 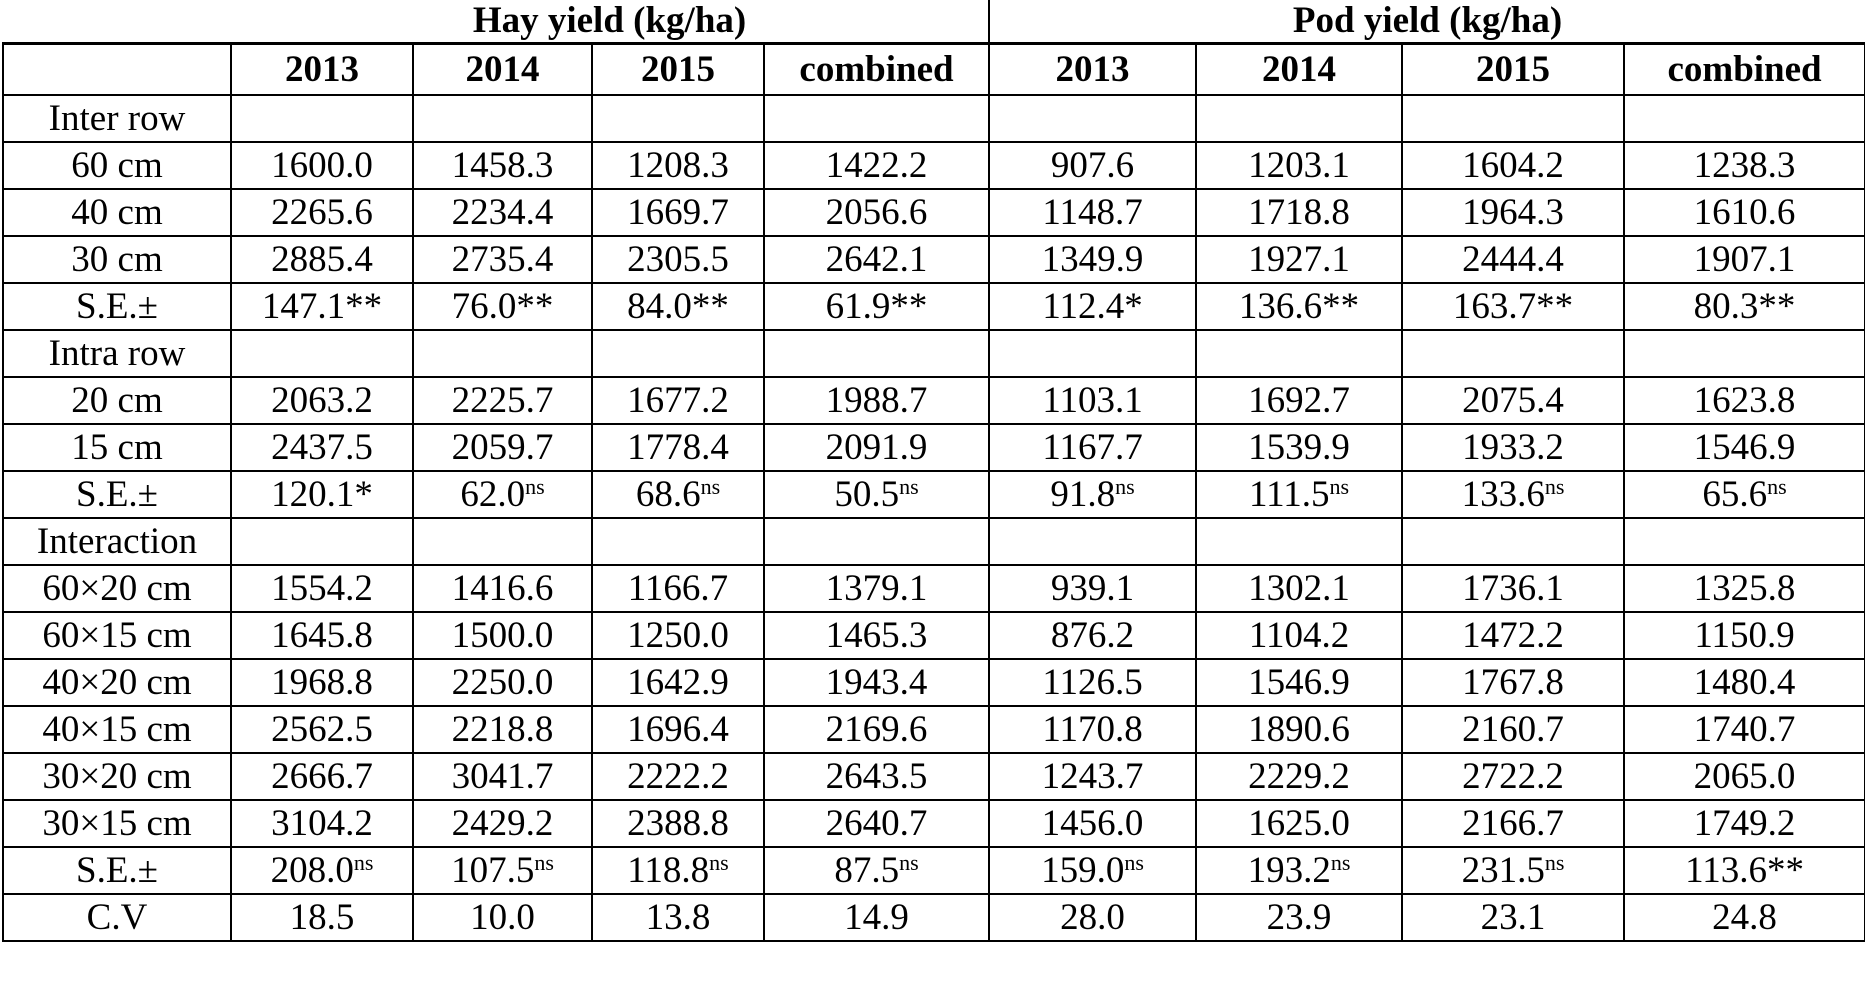 I want to click on table-cell: 2059.7, so click(x=502, y=447).